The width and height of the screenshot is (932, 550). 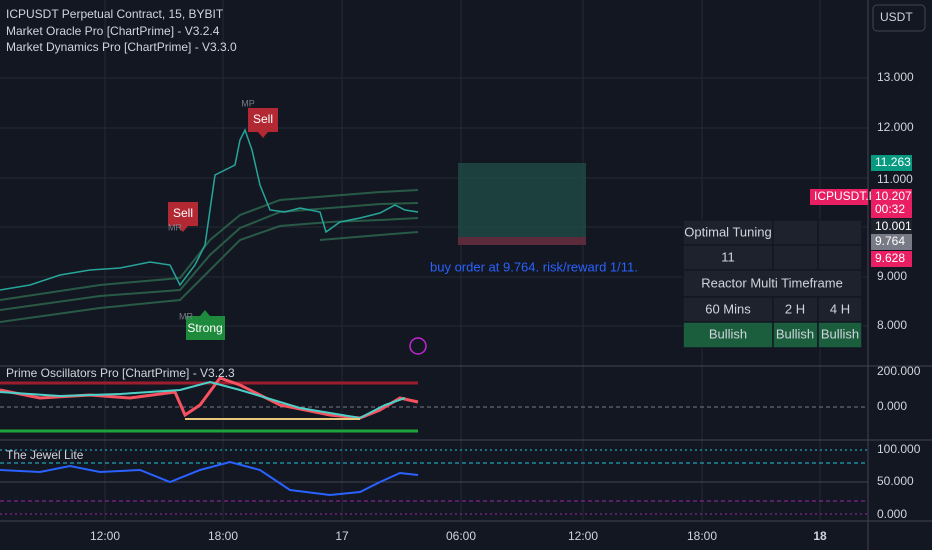 What do you see at coordinates (899, 449) in the screenshot?
I see `jewel-tick: 100.000` at bounding box center [899, 449].